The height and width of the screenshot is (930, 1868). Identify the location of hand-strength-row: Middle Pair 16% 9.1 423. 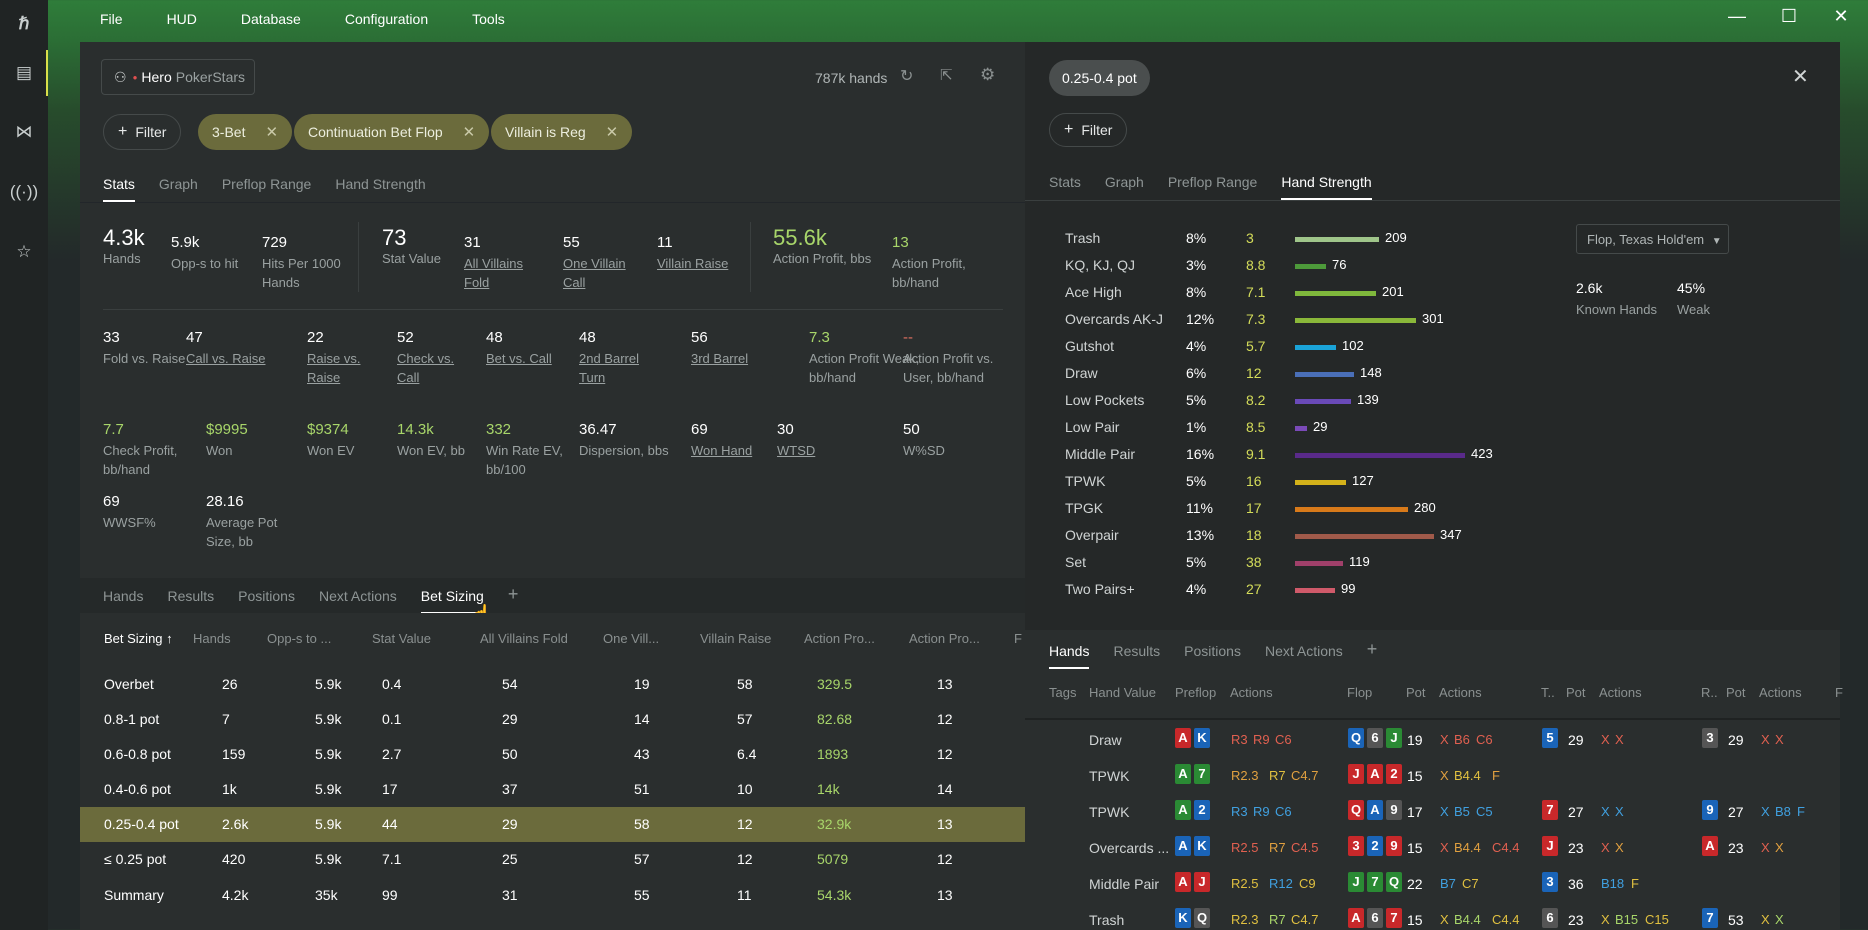
(1295, 459).